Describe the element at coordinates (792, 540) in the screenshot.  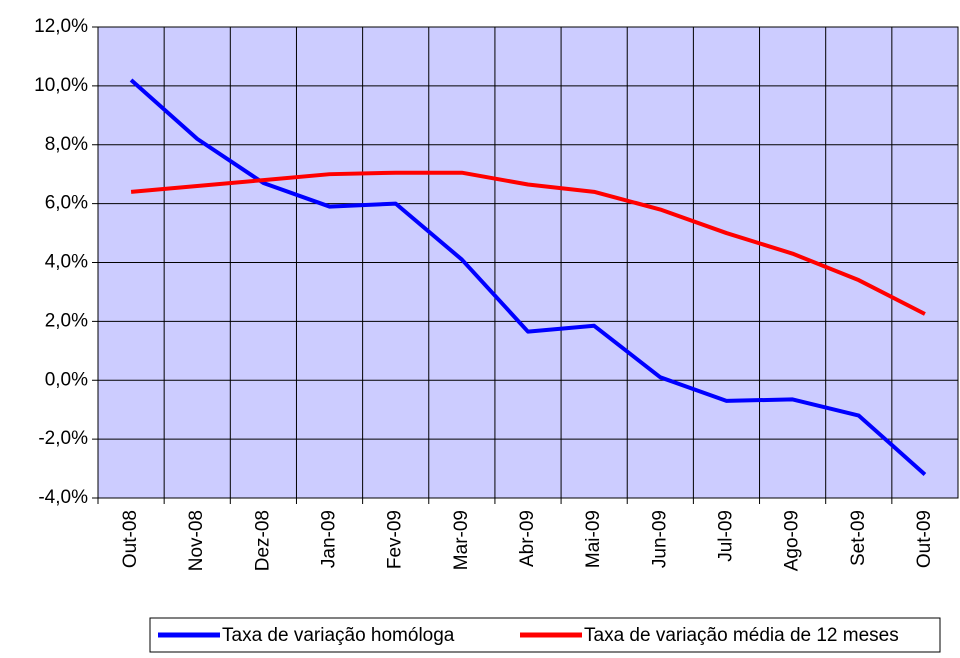
I see `x-tick-label: Ago-09` at that location.